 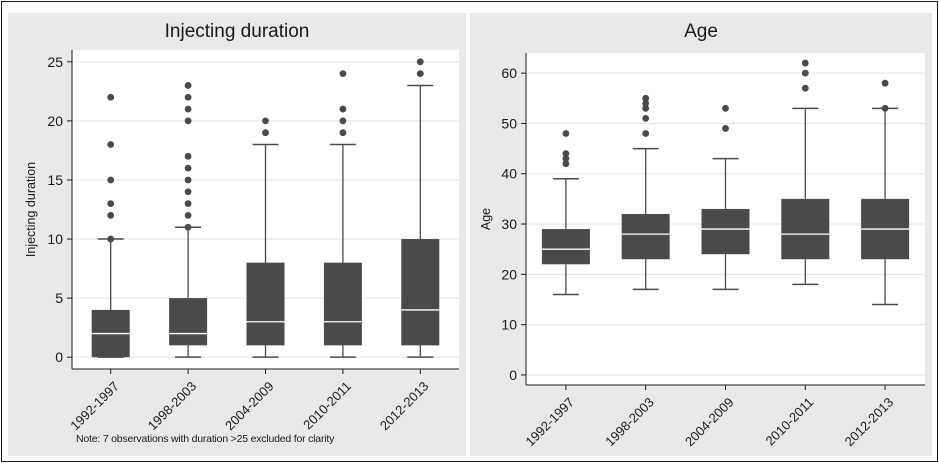 I want to click on y-tick-label: 30, so click(x=509, y=224).